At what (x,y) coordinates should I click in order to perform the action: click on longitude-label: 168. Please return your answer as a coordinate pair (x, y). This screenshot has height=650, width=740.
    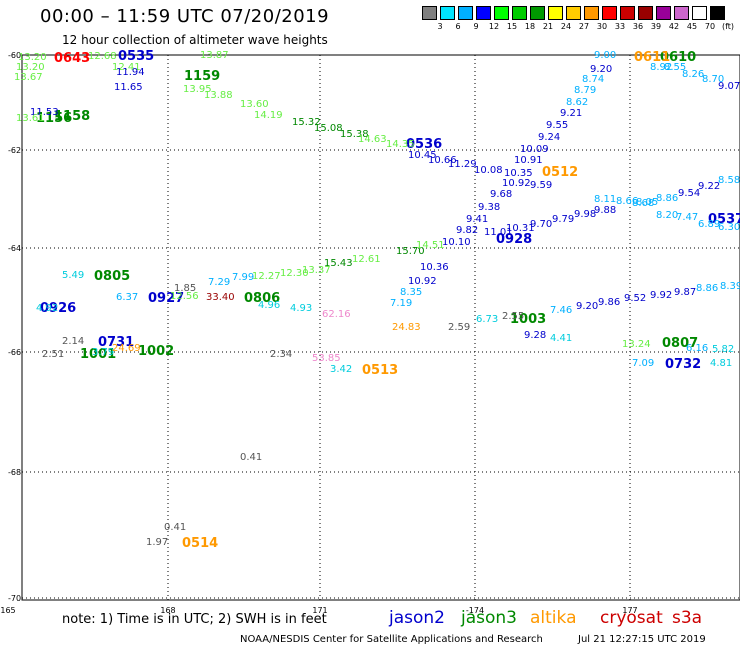
    Looking at the image, I should click on (167, 610).